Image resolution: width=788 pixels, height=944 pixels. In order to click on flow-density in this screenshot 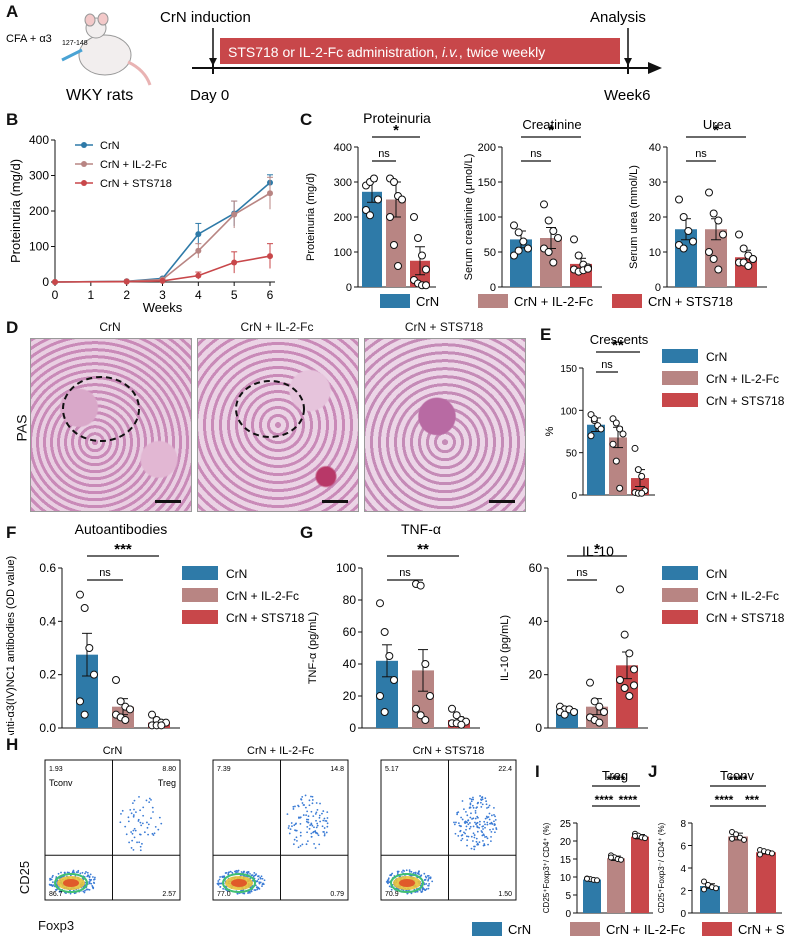, I will do `click(239, 883)`.